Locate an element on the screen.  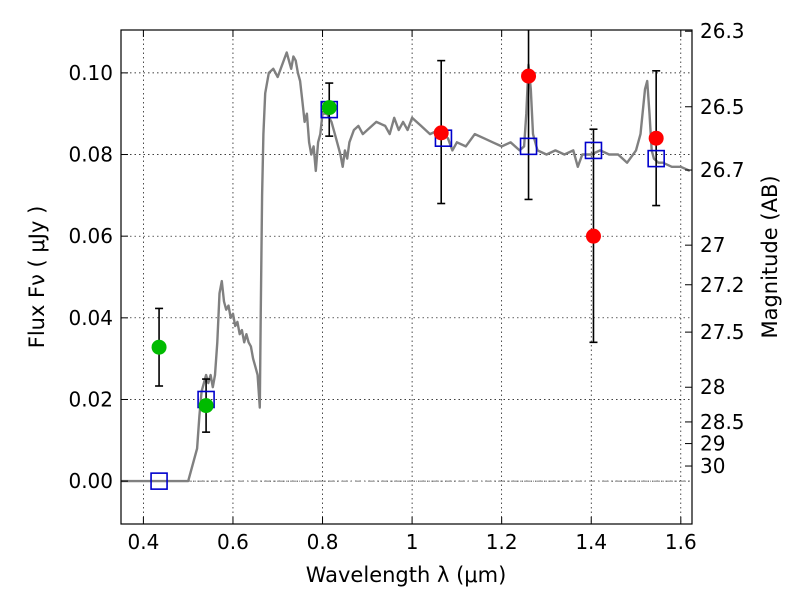
y-tick-label: 0.06 is located at coordinates (90, 236).